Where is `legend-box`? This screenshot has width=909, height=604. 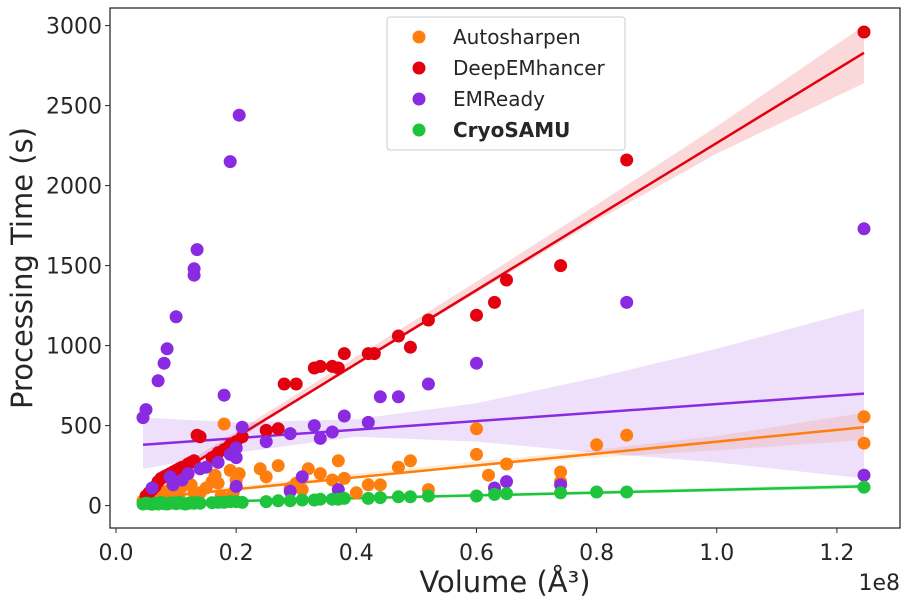
legend-box is located at coordinates (506, 83).